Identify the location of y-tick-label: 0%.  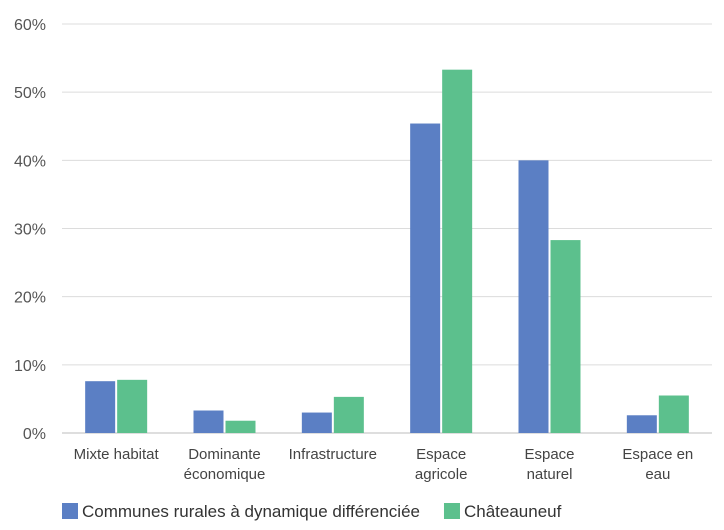
(34, 434).